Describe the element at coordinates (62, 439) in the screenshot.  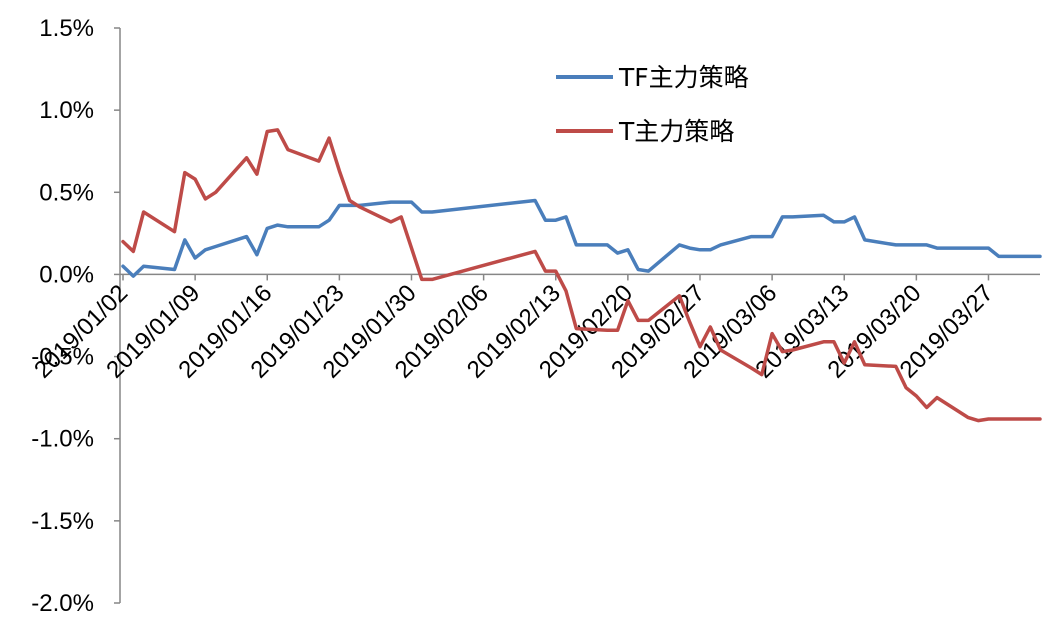
I see `y-tick-label: -1.0%` at that location.